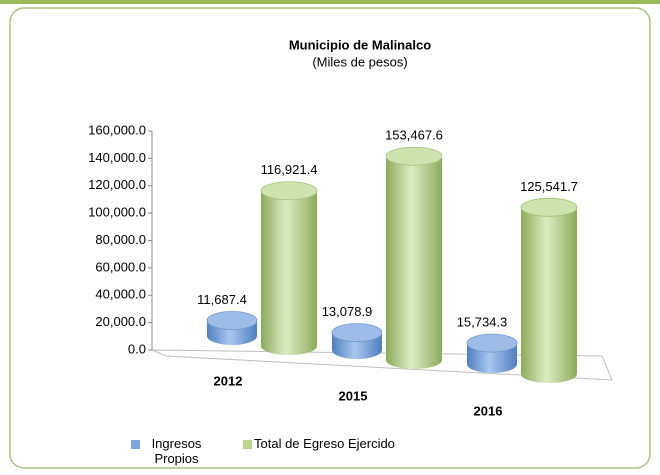 The width and height of the screenshot is (660, 475). What do you see at coordinates (353, 395) in the screenshot?
I see `x-tick-label: 2015` at bounding box center [353, 395].